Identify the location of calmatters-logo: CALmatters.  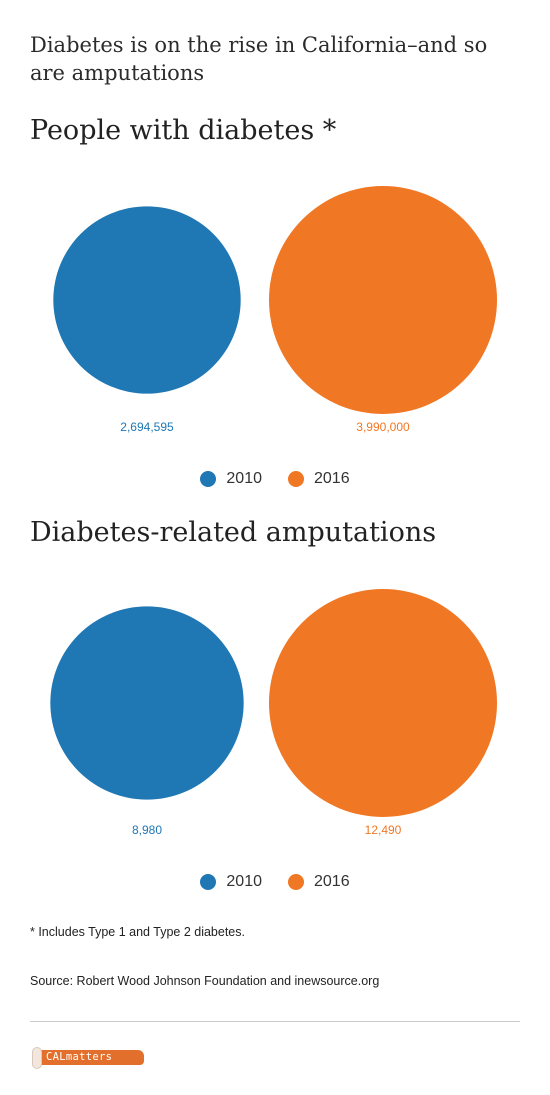
(88, 1058).